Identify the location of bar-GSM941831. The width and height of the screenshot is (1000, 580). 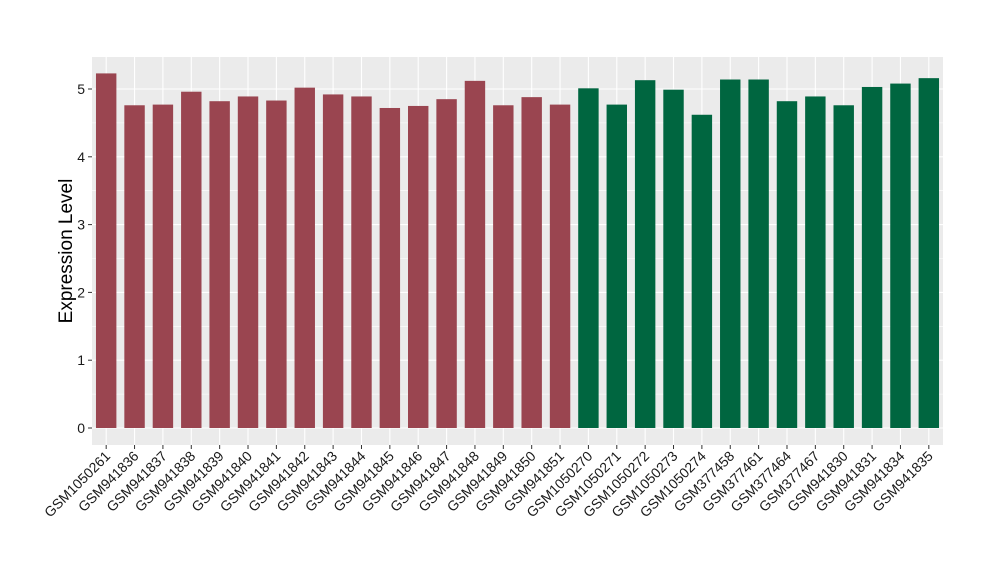
(872, 257).